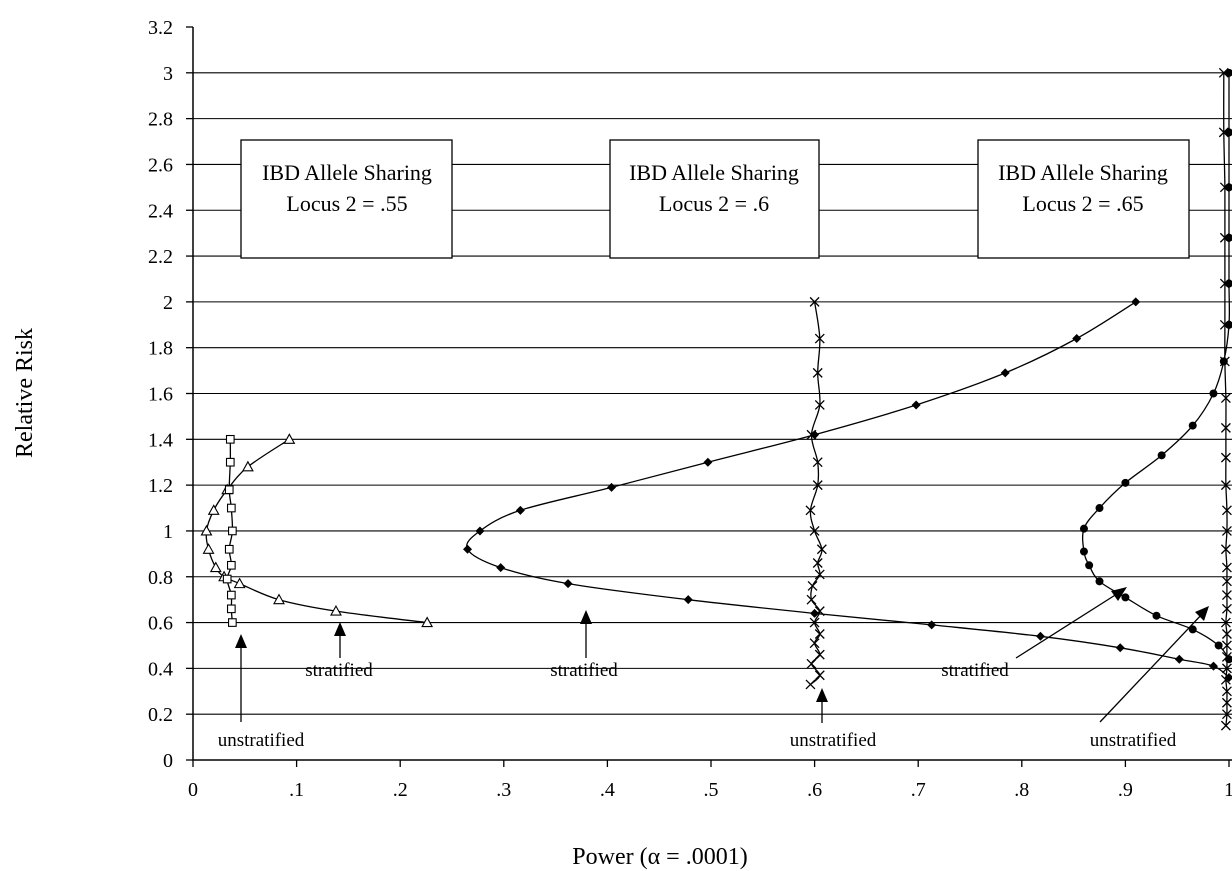  Describe the element at coordinates (1068, 625) in the screenshot. I see `arrow-5-shaft` at that location.